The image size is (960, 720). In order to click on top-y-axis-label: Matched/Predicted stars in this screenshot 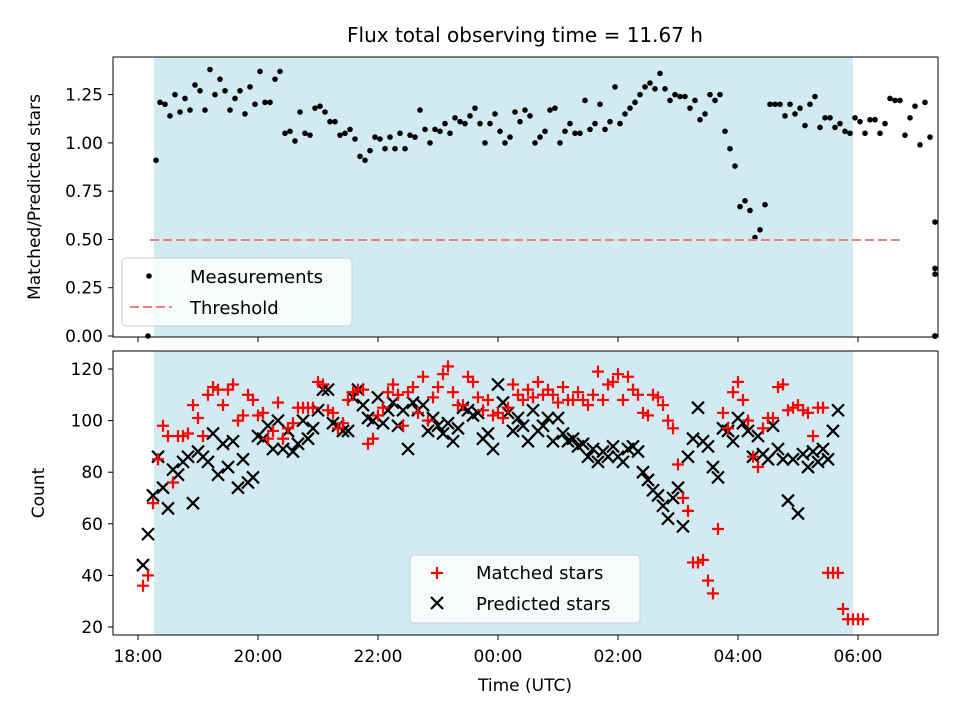, I will do `click(35, 197)`.